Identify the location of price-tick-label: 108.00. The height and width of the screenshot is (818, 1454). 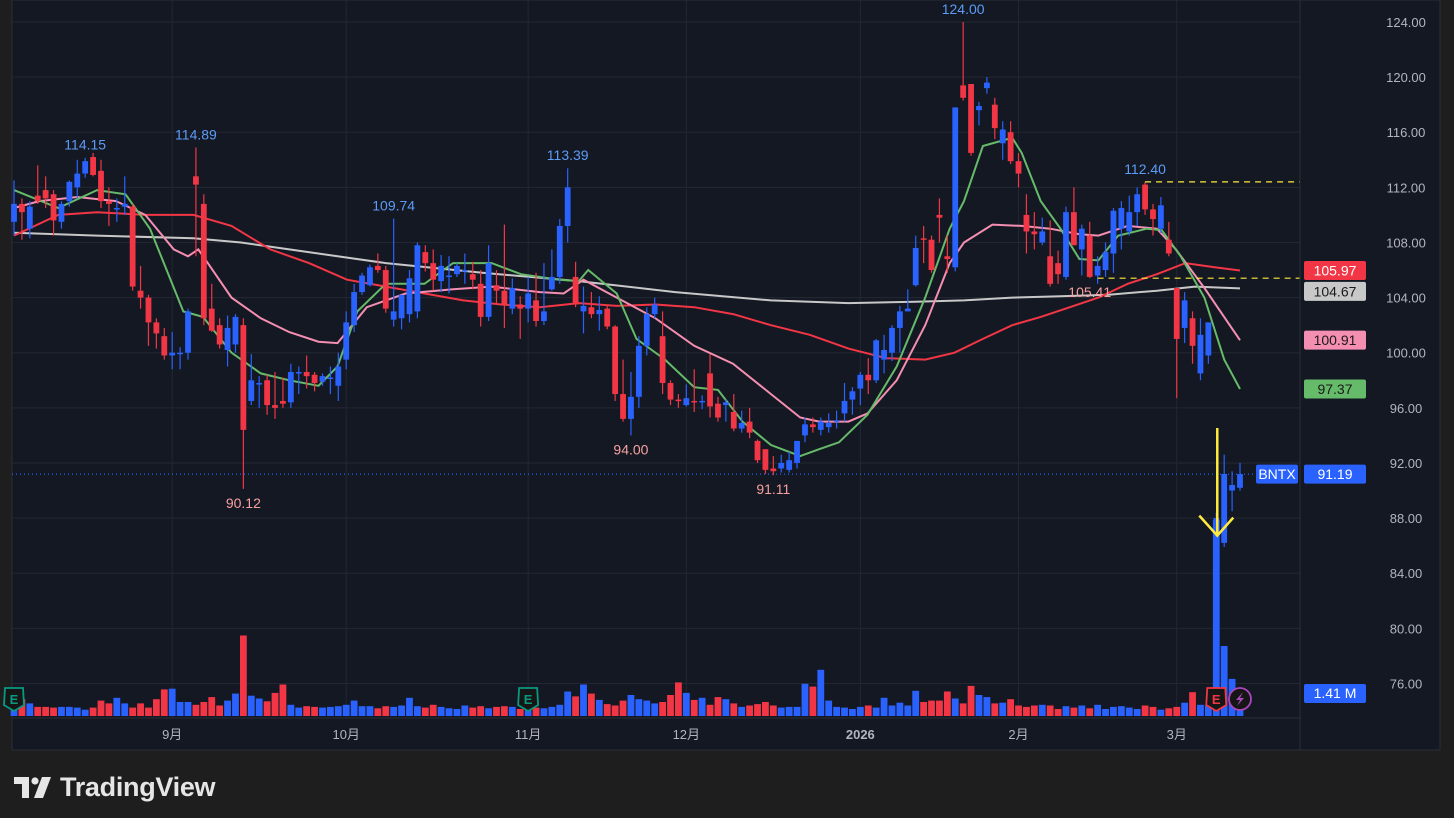
(1406, 242).